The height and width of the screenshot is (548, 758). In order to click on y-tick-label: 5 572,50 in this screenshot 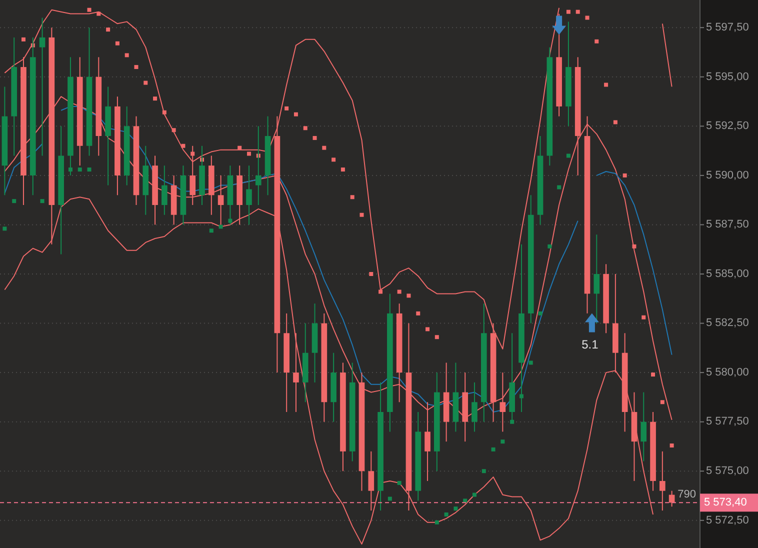, I will do `click(727, 520)`.